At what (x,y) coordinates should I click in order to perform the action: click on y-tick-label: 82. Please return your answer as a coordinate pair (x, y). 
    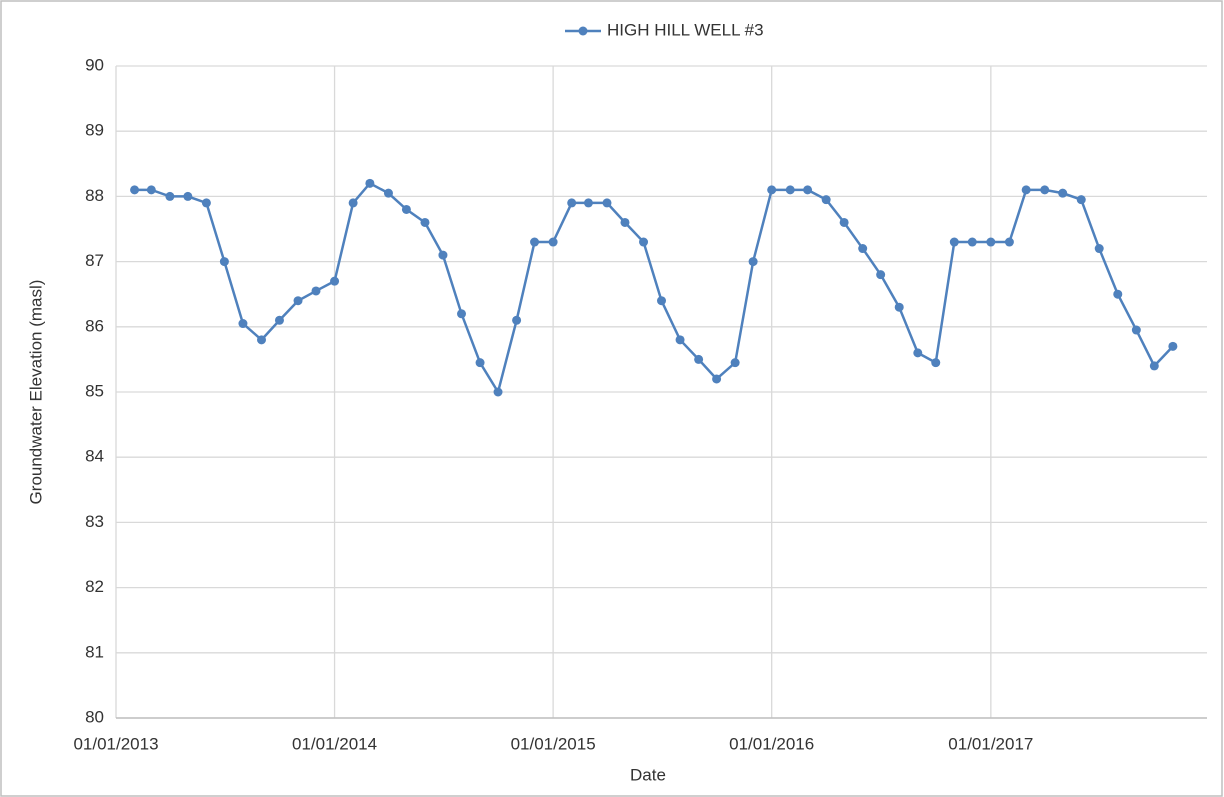
    Looking at the image, I should click on (94, 586).